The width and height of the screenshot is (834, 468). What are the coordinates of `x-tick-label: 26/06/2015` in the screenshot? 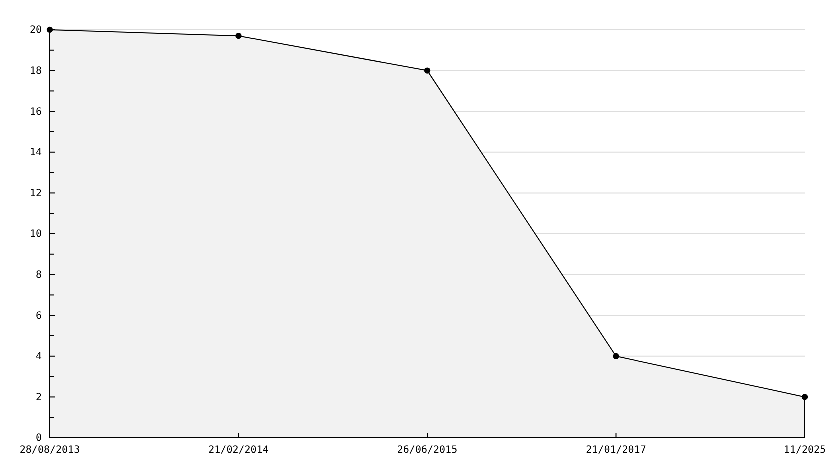 It's located at (427, 450).